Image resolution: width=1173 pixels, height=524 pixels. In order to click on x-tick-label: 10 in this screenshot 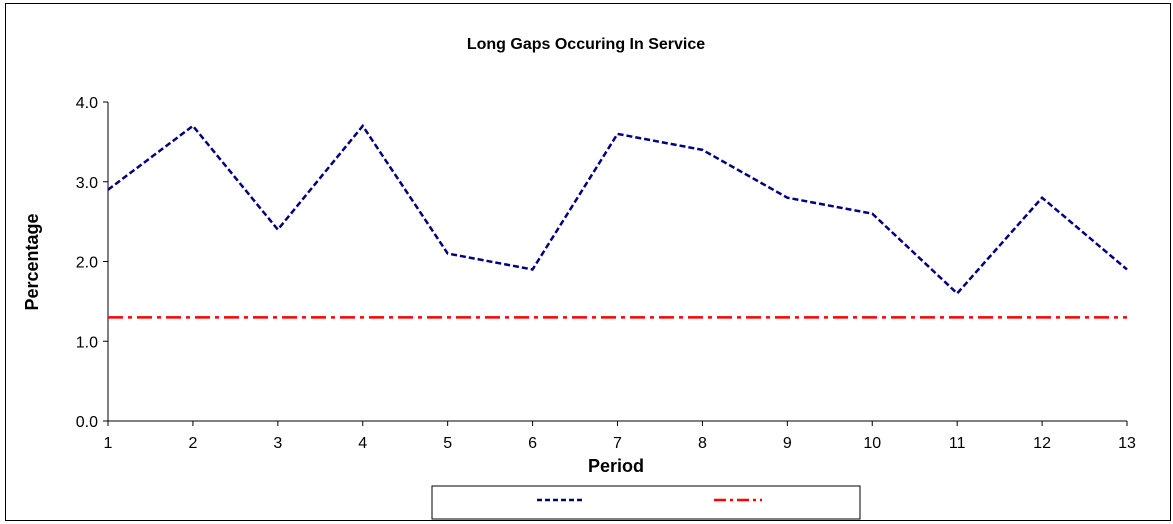, I will do `click(872, 443)`.